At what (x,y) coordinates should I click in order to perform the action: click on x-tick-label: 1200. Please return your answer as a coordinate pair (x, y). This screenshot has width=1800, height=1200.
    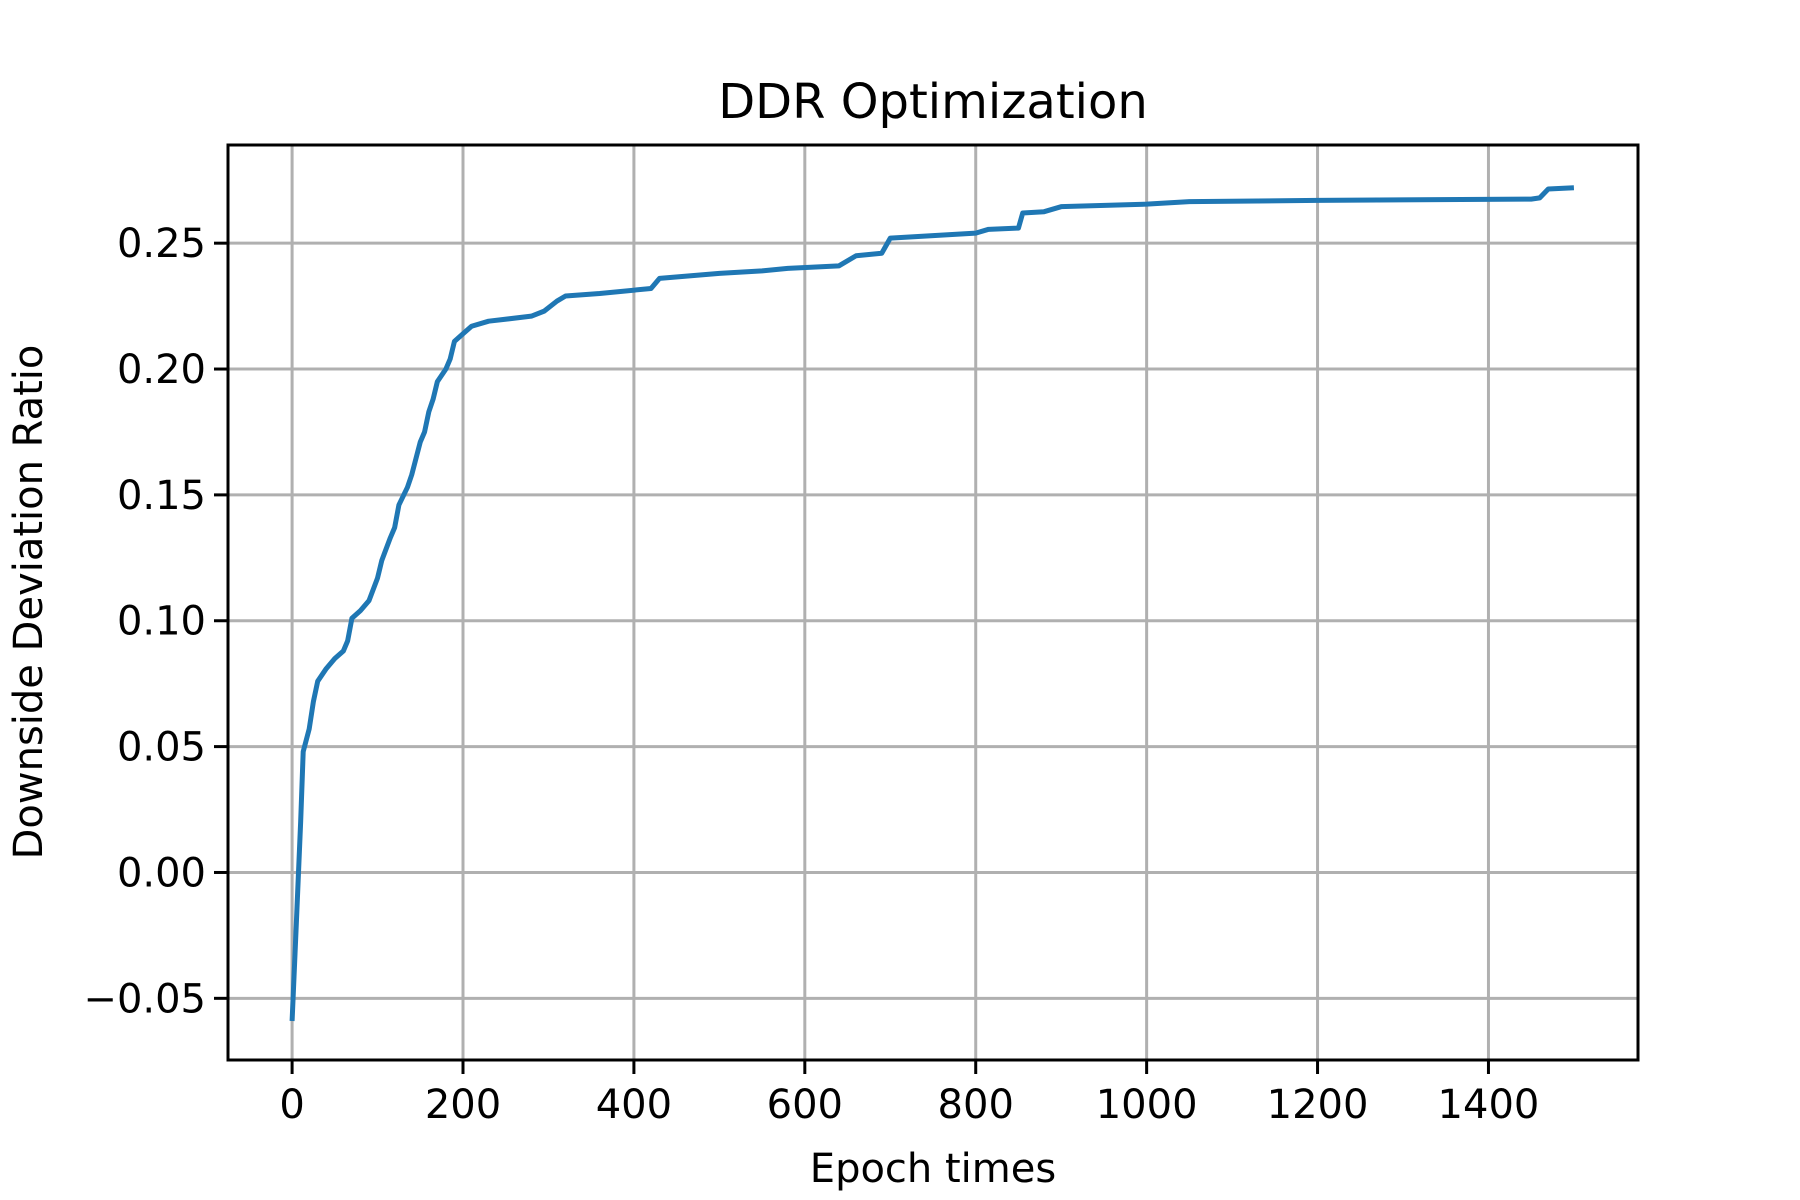
    Looking at the image, I should click on (1318, 1105).